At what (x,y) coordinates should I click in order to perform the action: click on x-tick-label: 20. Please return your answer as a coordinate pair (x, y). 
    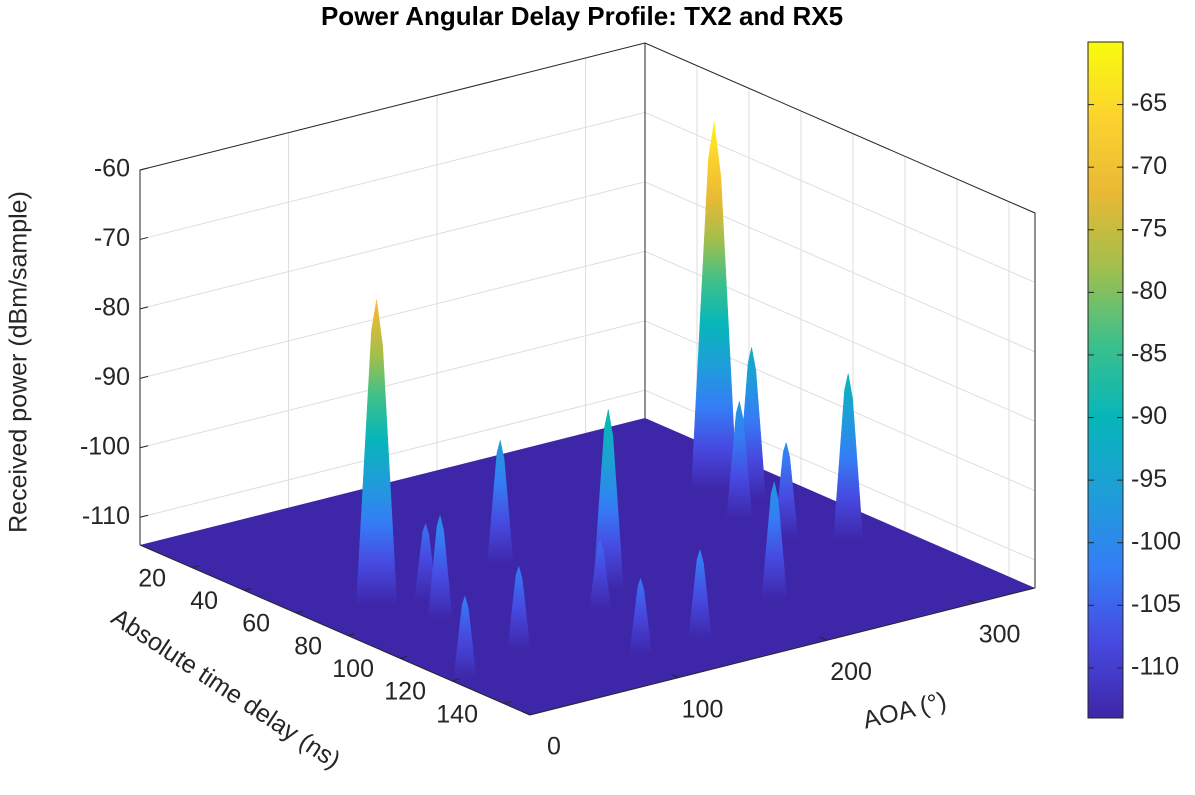
    Looking at the image, I should click on (152, 578).